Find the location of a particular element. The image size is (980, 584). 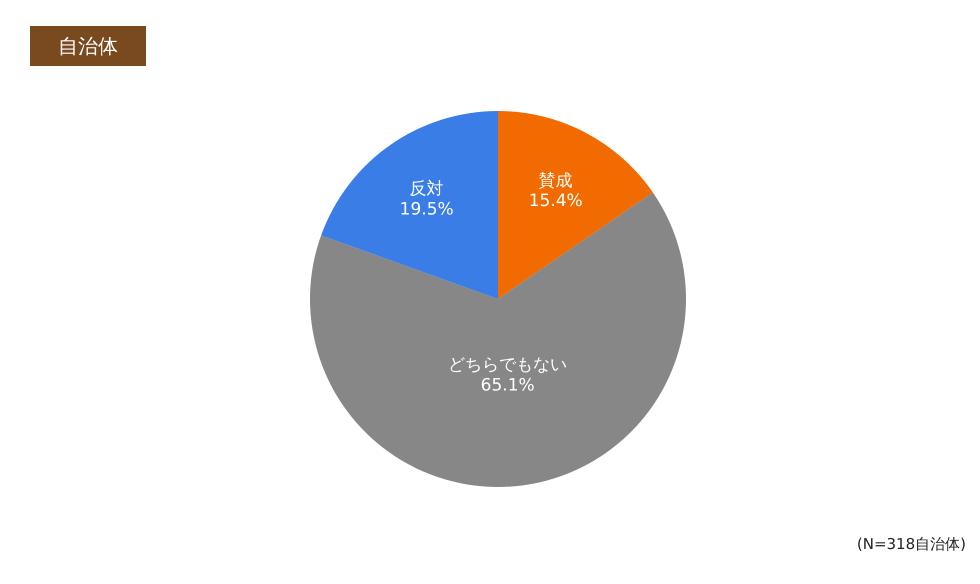

slice-label: どちらでもない is located at coordinates (508, 365).